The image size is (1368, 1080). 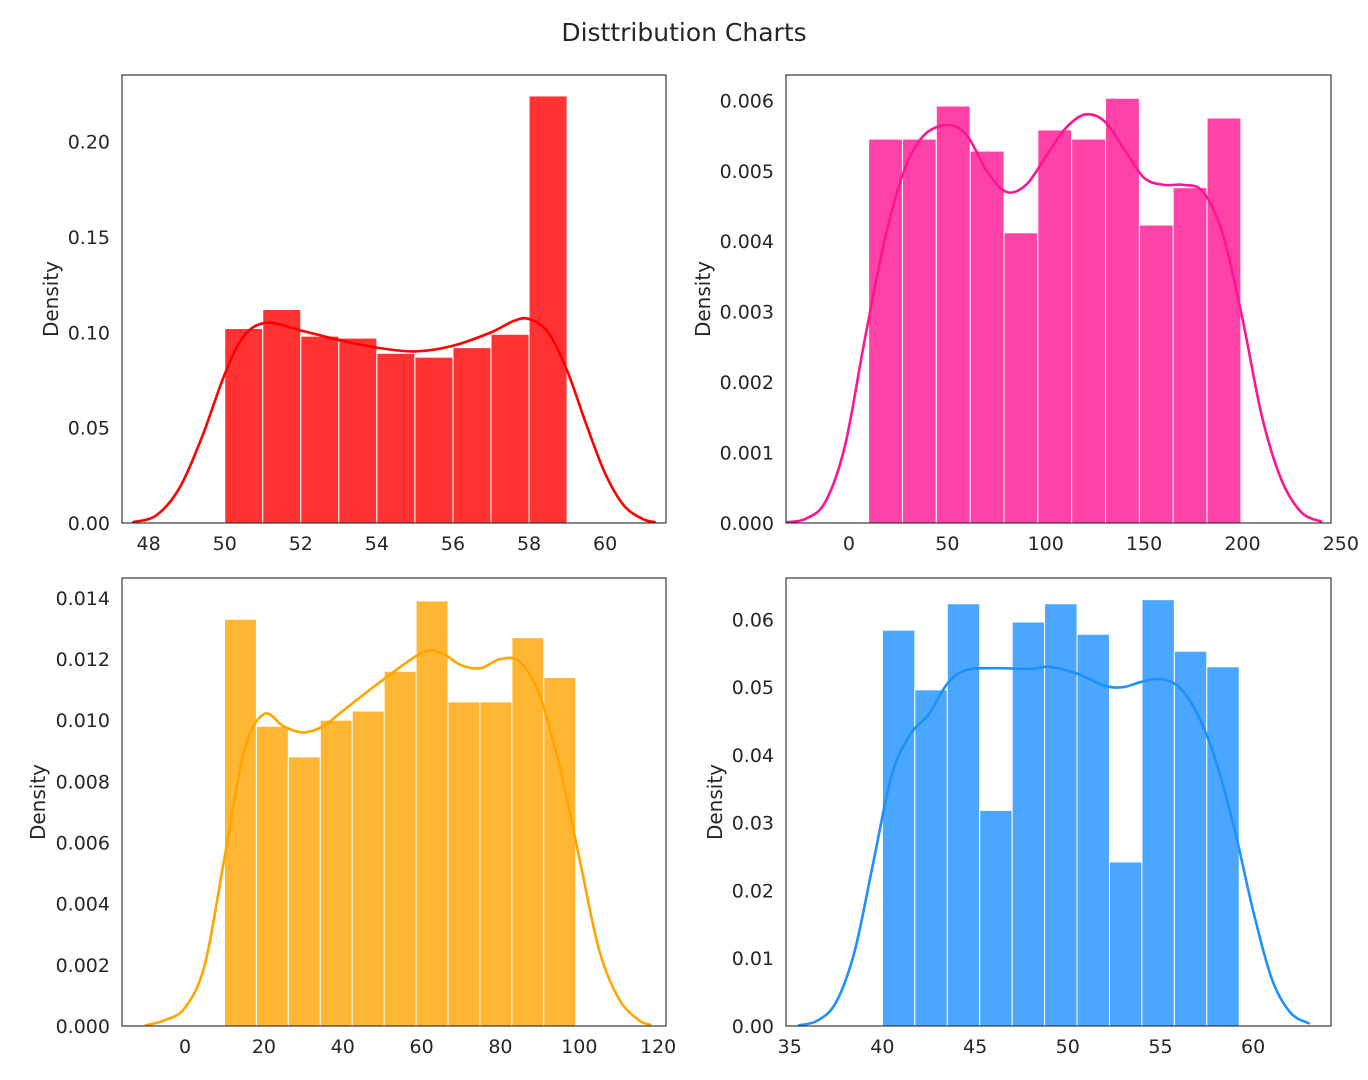 What do you see at coordinates (975, 1047) in the screenshot?
I see `x-tick-label: 45` at bounding box center [975, 1047].